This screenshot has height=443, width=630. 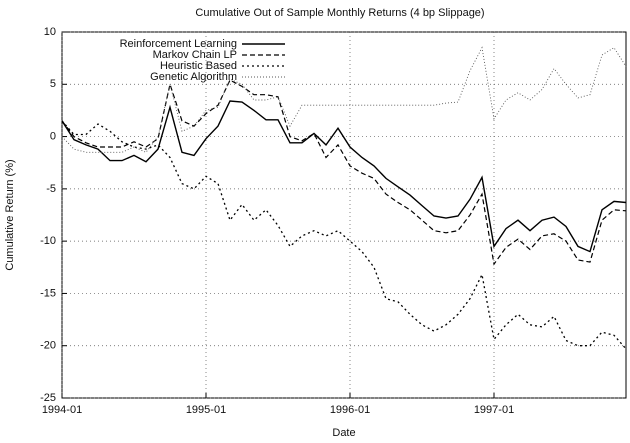 I want to click on y-tick-label: -5, so click(x=51, y=189).